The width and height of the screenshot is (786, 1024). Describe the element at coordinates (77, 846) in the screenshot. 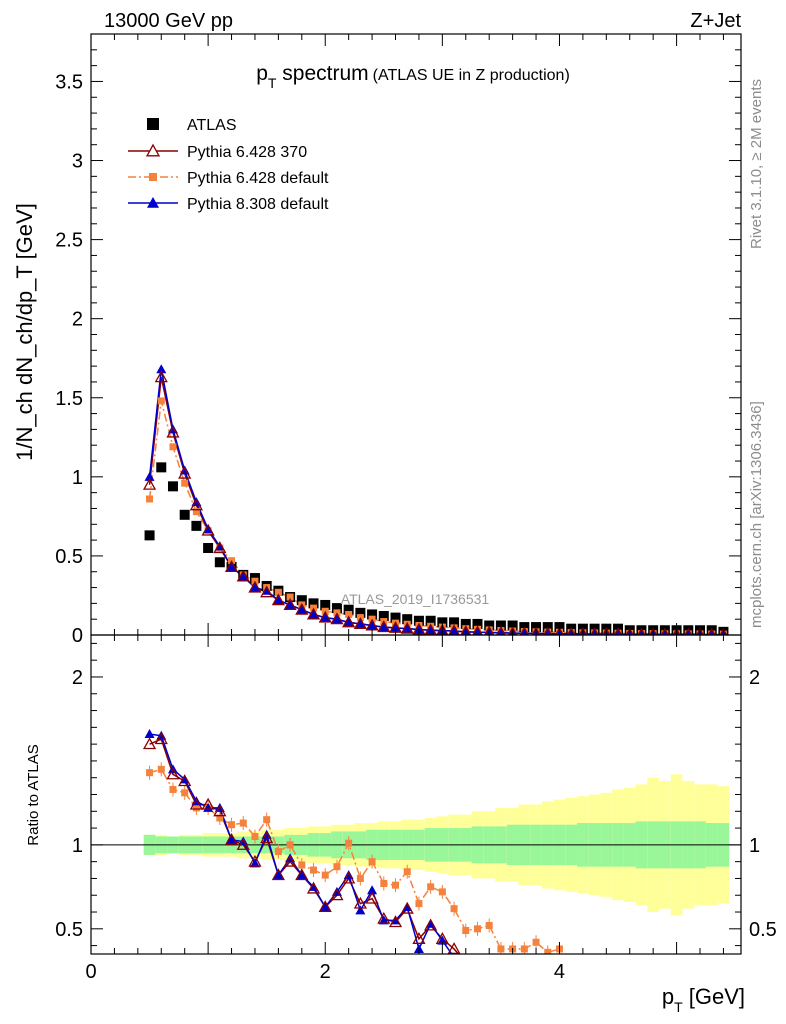

I see `ratio-y-tick-label: 1` at that location.